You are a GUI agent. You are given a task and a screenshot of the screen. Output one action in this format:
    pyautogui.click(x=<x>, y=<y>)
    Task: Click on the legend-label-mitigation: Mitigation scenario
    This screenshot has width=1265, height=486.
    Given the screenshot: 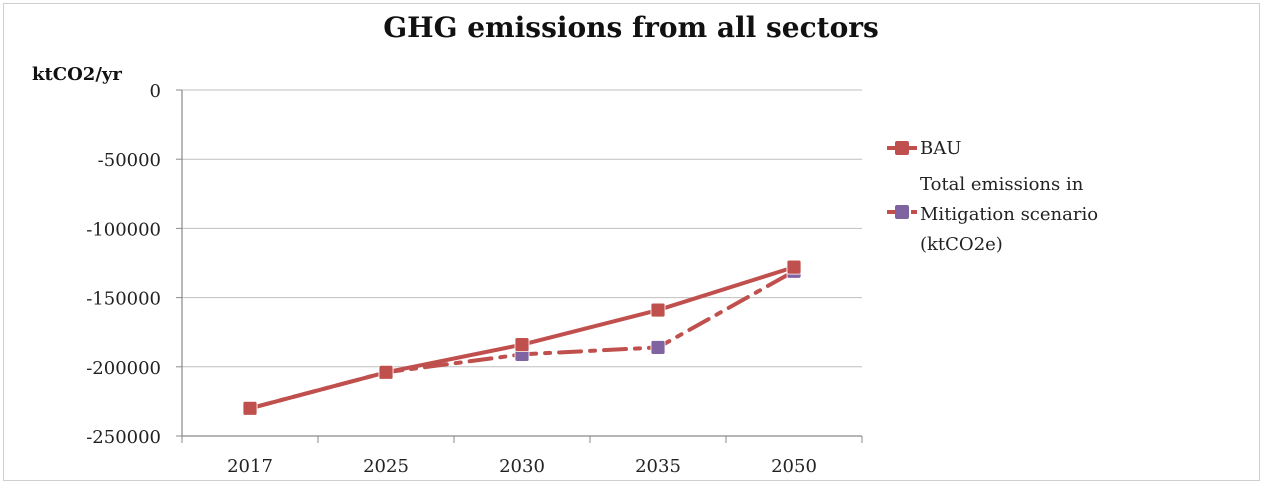 What is the action you would take?
    pyautogui.click(x=1009, y=214)
    